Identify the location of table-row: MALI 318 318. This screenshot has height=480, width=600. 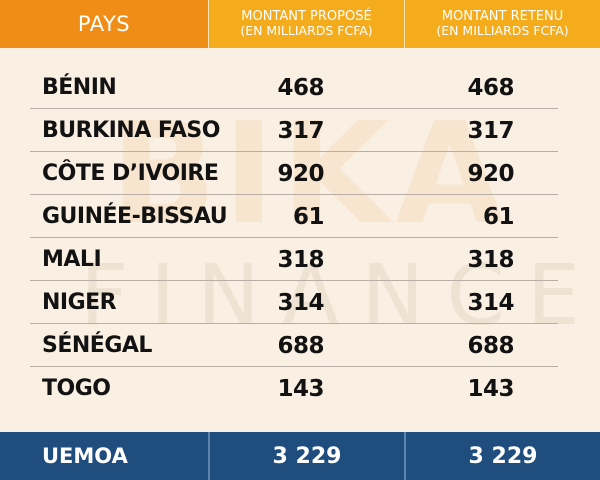
(300, 259).